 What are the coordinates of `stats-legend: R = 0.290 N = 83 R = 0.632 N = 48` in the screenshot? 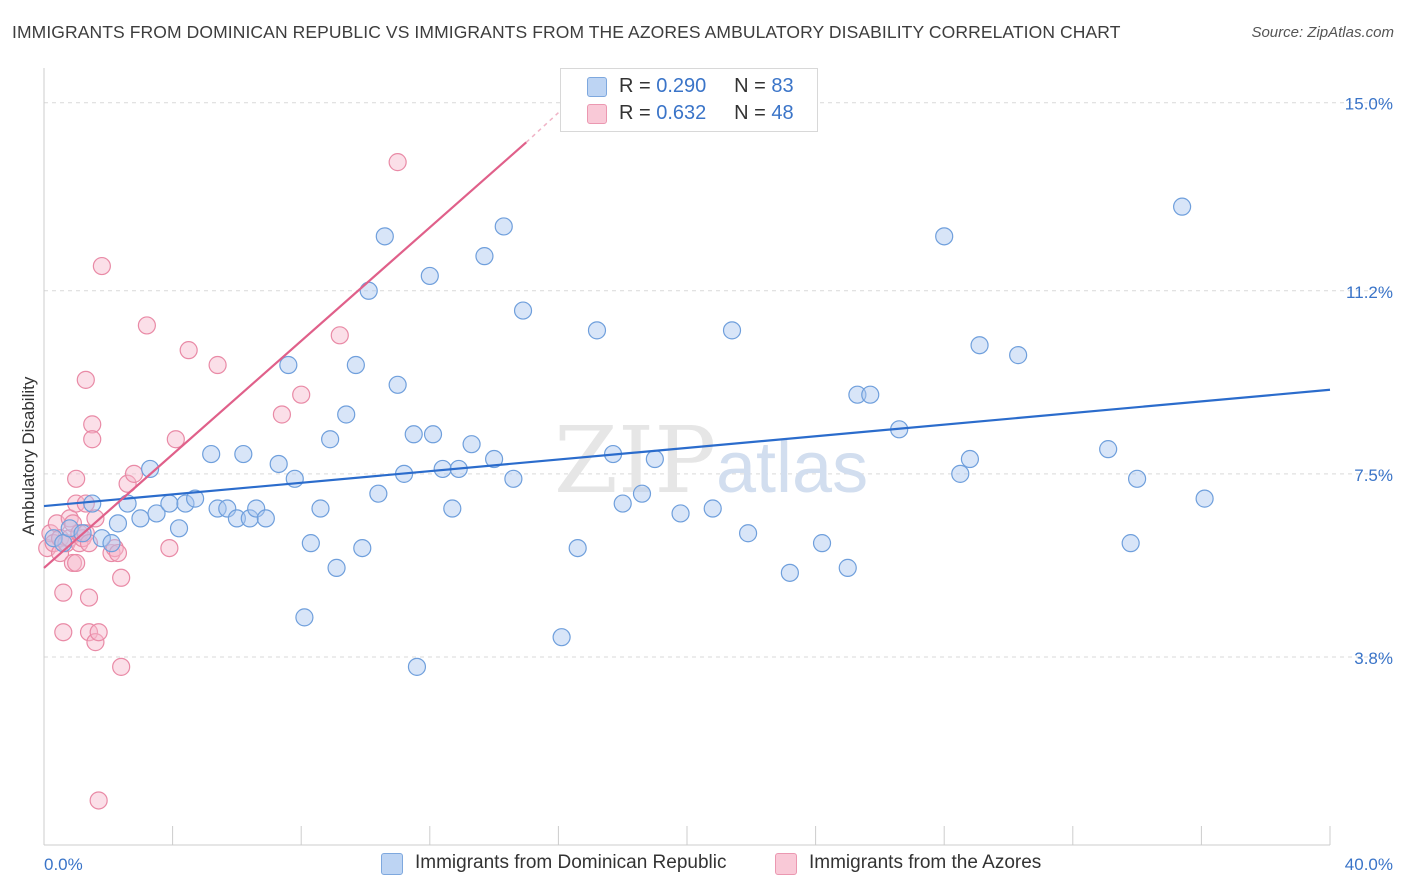 It's located at (689, 100).